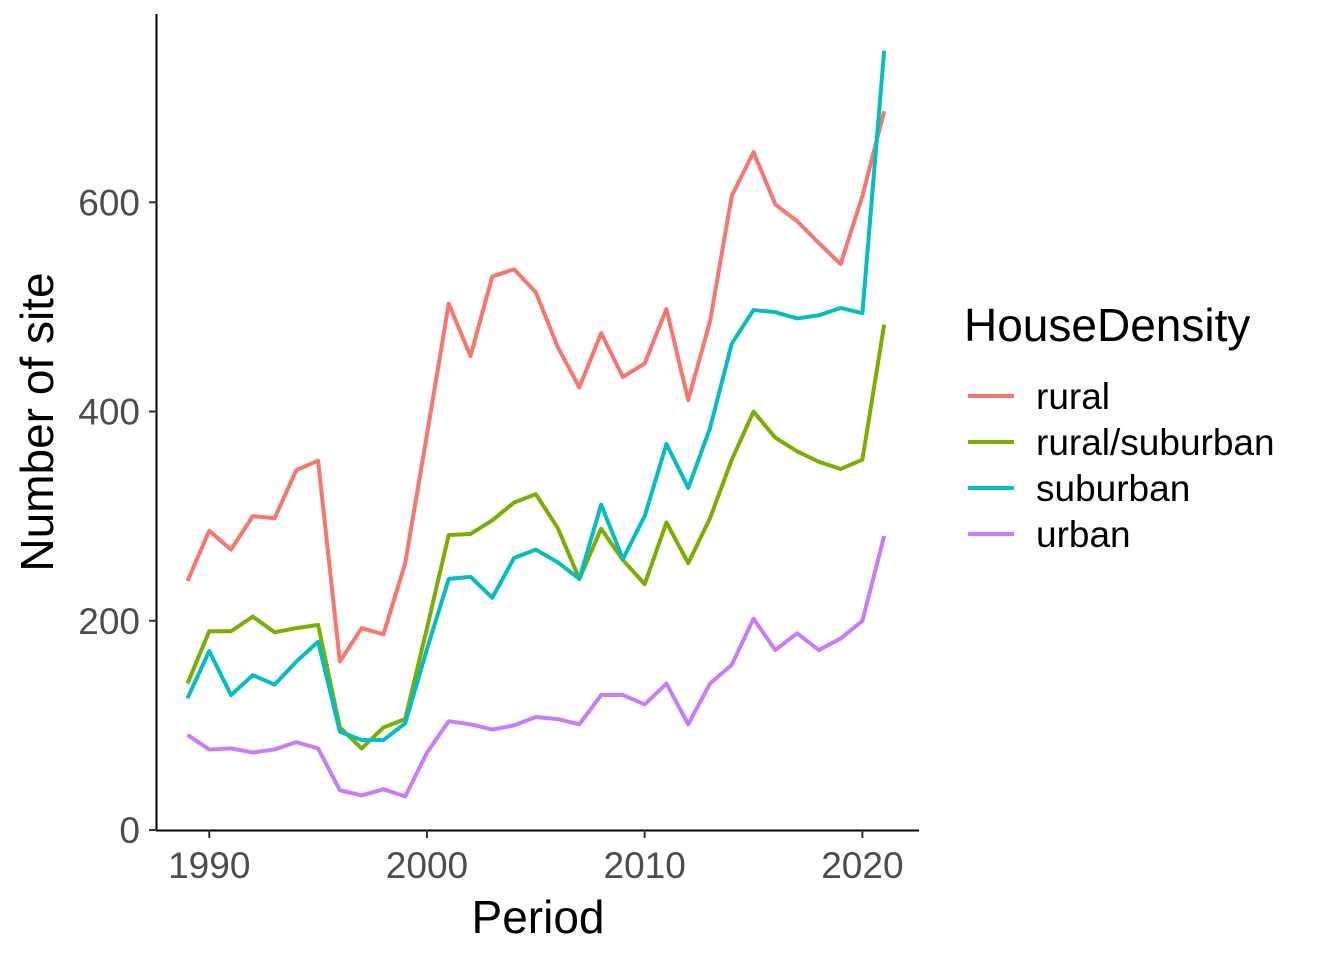 The image size is (1344, 960). What do you see at coordinates (129, 830) in the screenshot?
I see `y-tick-label: 0` at bounding box center [129, 830].